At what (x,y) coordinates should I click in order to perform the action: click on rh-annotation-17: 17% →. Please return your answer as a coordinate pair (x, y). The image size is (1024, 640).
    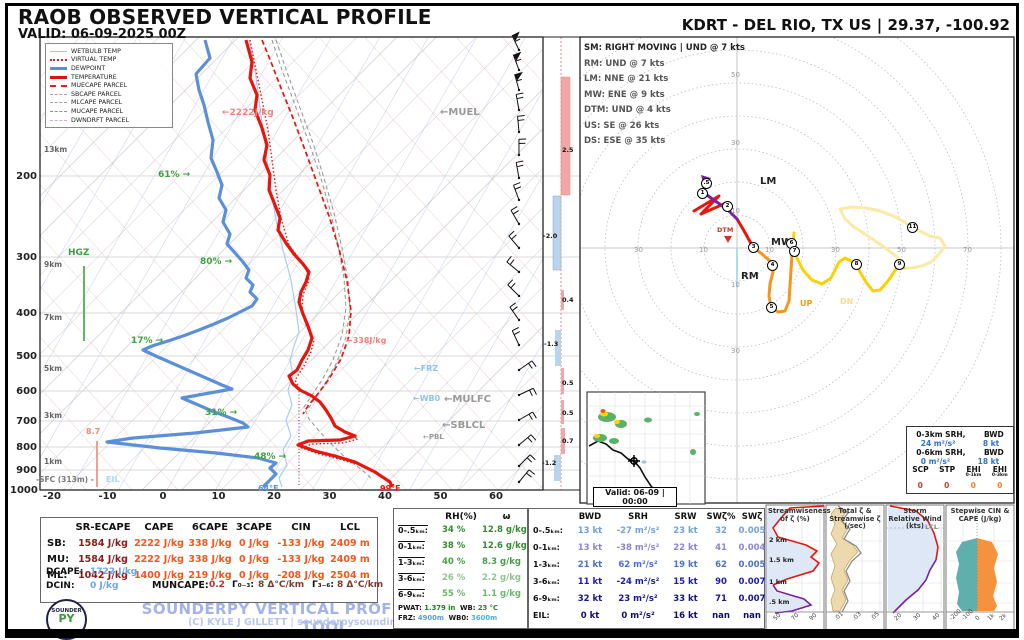
    Looking at the image, I should click on (147, 341).